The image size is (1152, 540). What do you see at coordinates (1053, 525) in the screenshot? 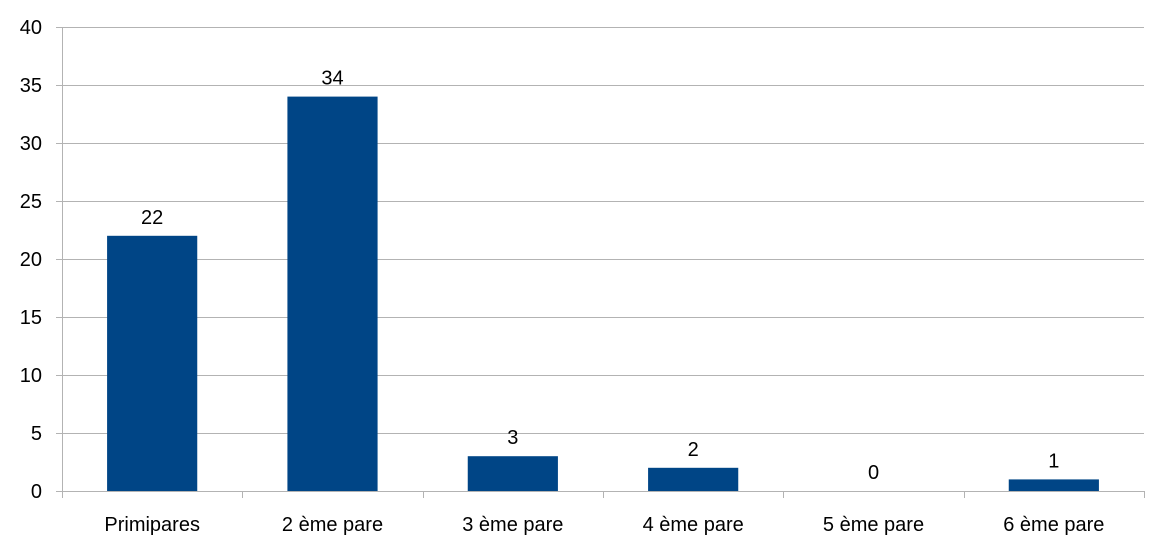
I see `x-category-label: 6 ème pare` at bounding box center [1053, 525].